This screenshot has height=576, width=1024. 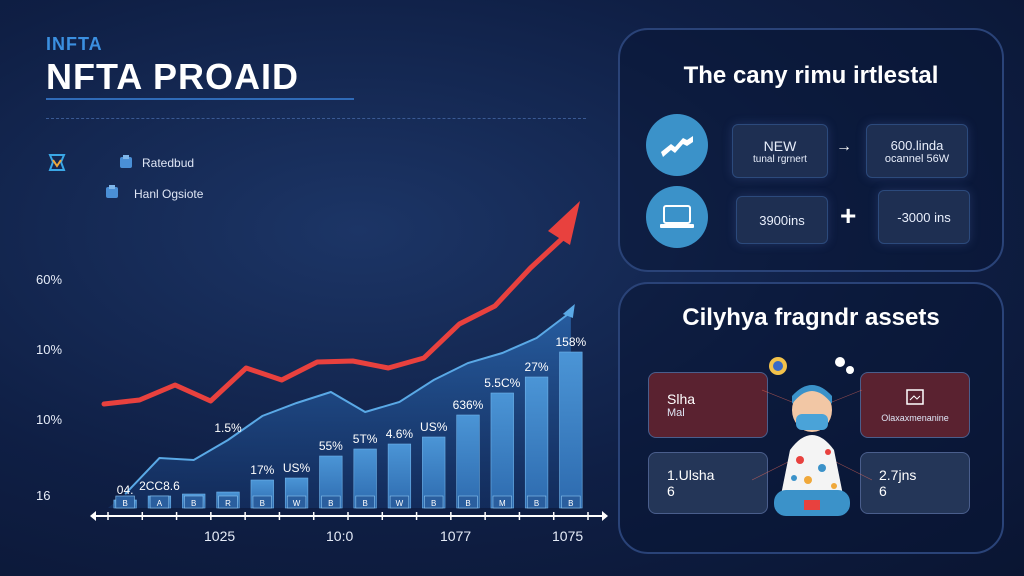 What do you see at coordinates (169, 193) in the screenshot?
I see `legend-label-2: Hanl Ogsiote` at bounding box center [169, 193].